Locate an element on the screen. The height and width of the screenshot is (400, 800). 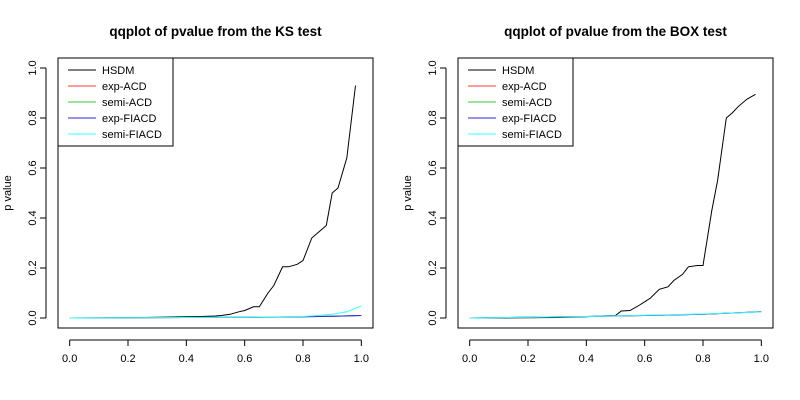
chart-title: qqplot of pvalue from the BOX test is located at coordinates (615, 31).